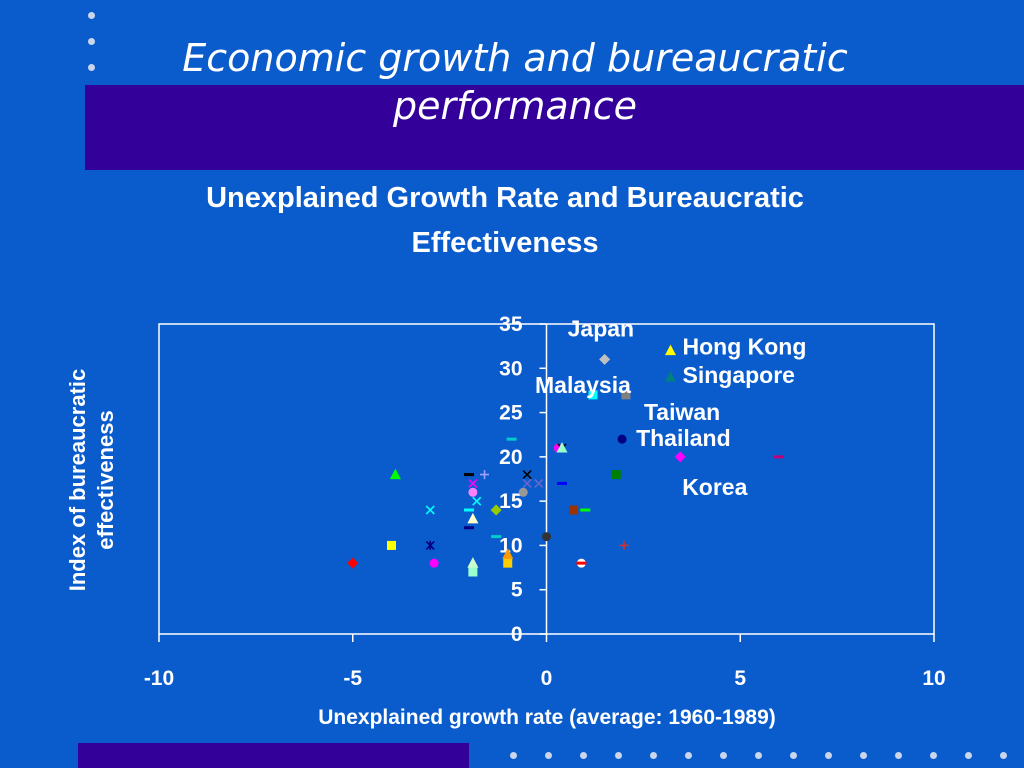 This screenshot has width=1024, height=768. What do you see at coordinates (714, 487) in the screenshot?
I see `country-label: Korea` at bounding box center [714, 487].